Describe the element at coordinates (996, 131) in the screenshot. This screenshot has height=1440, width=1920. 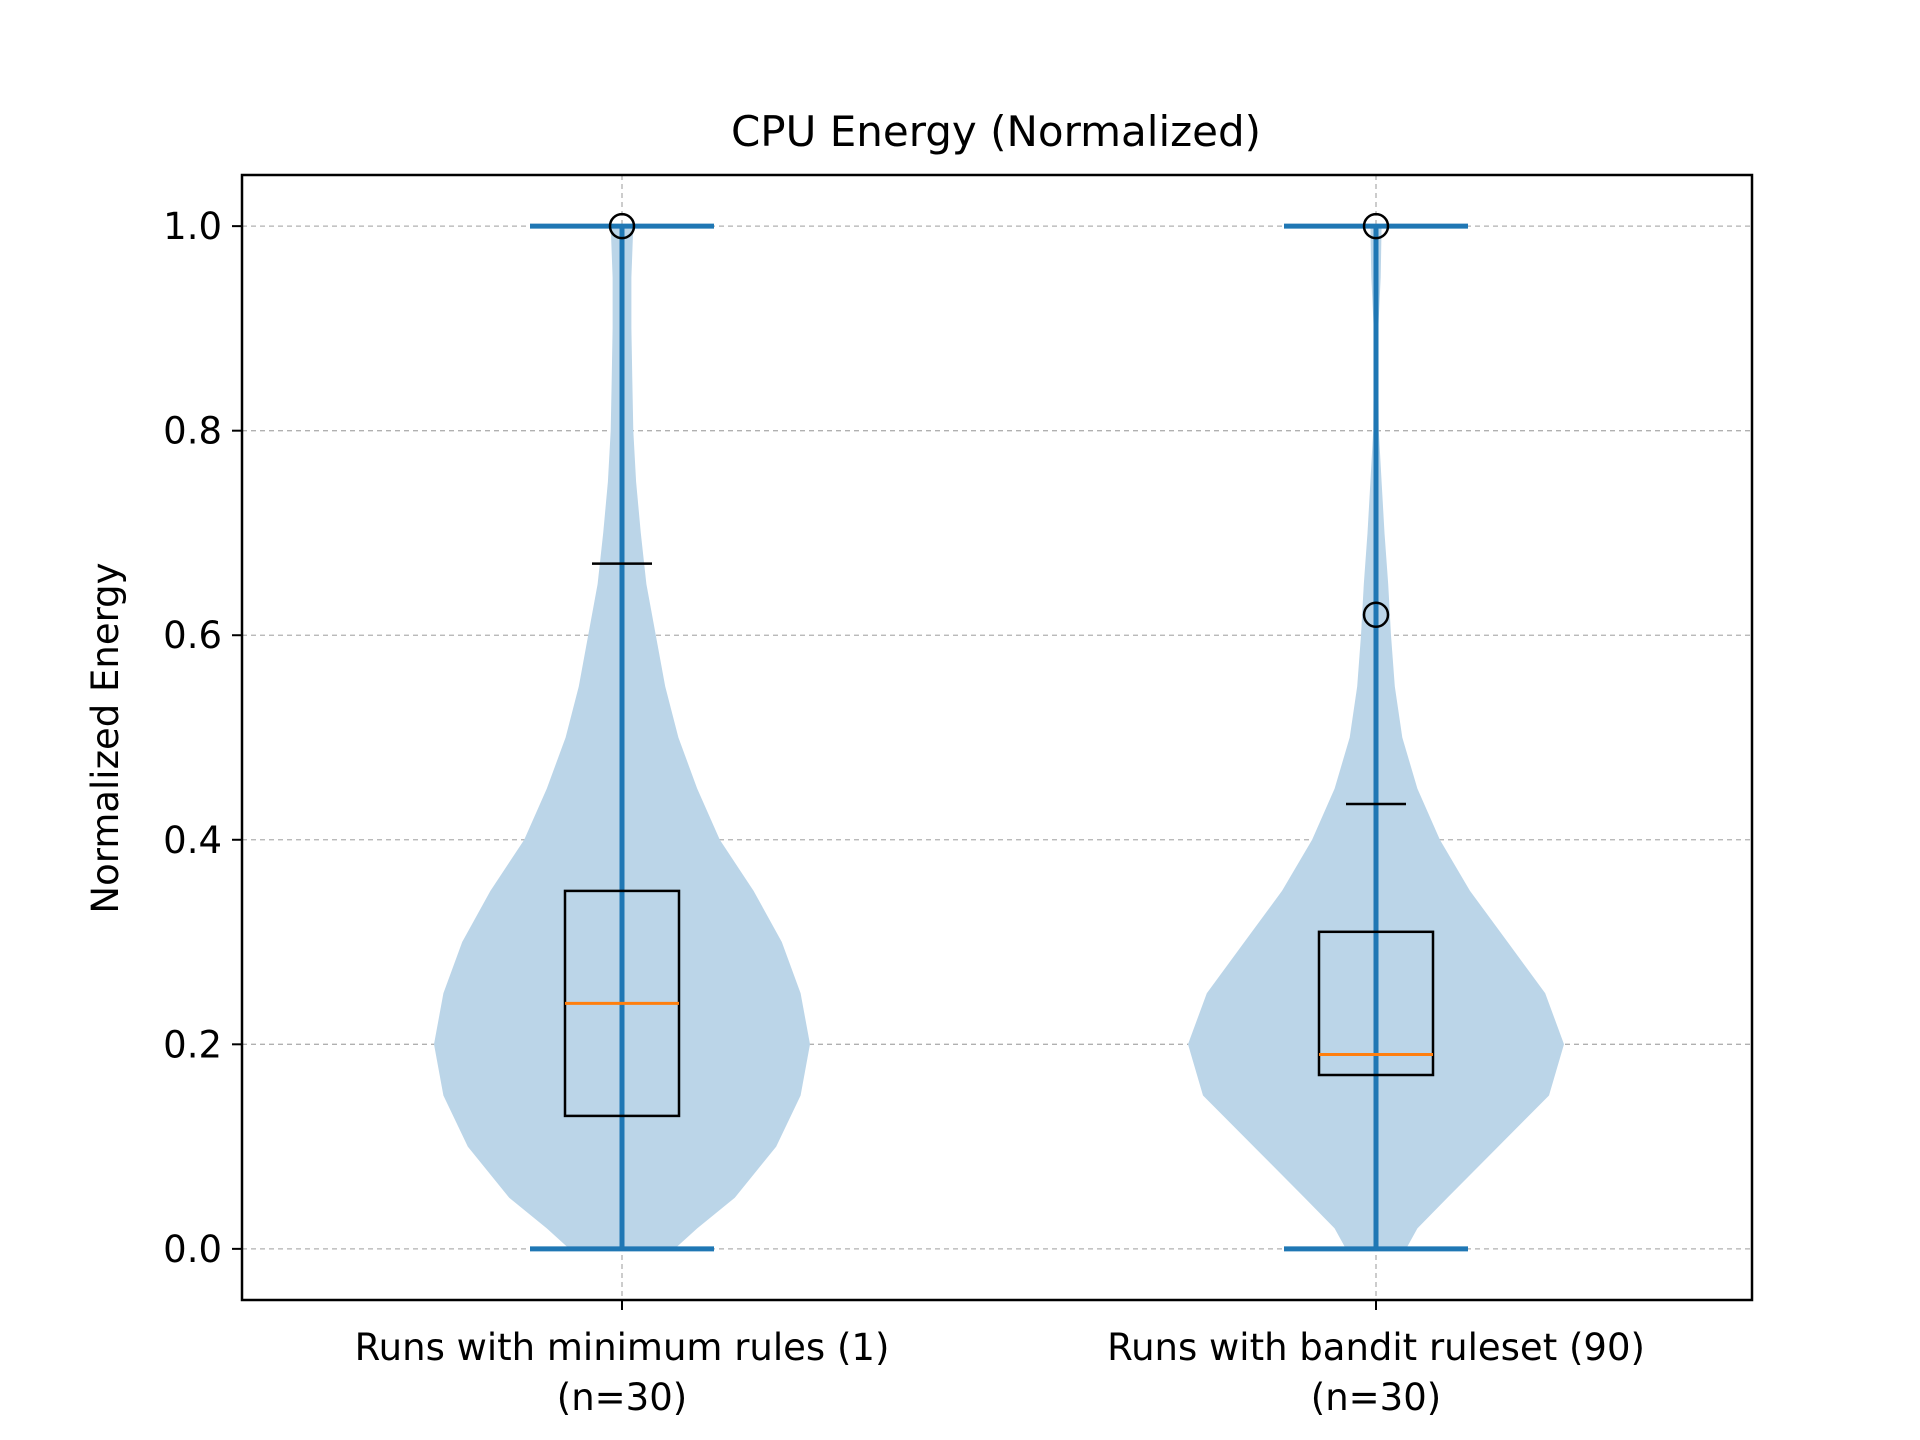
I see `chart-title: CPU Energy (Normalized)` at that location.